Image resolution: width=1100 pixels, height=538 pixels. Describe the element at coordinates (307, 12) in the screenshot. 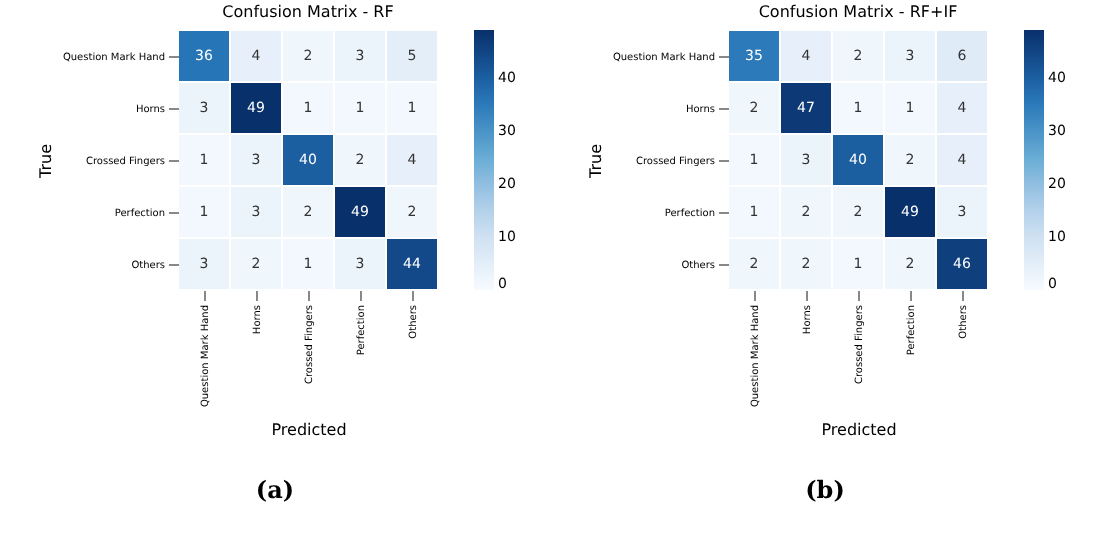

I see `chart-title: Confusion Matrix - RF` at that location.